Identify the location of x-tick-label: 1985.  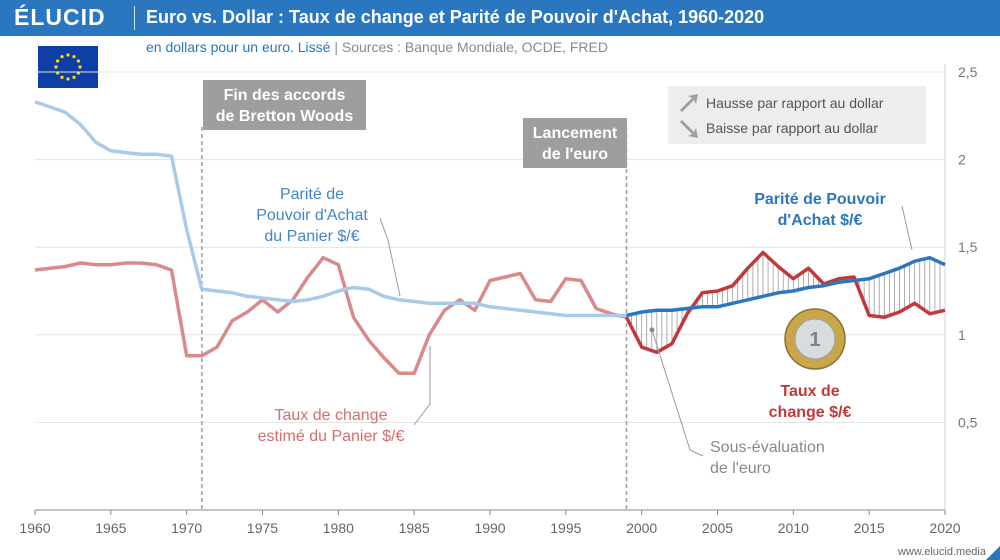
(414, 528).